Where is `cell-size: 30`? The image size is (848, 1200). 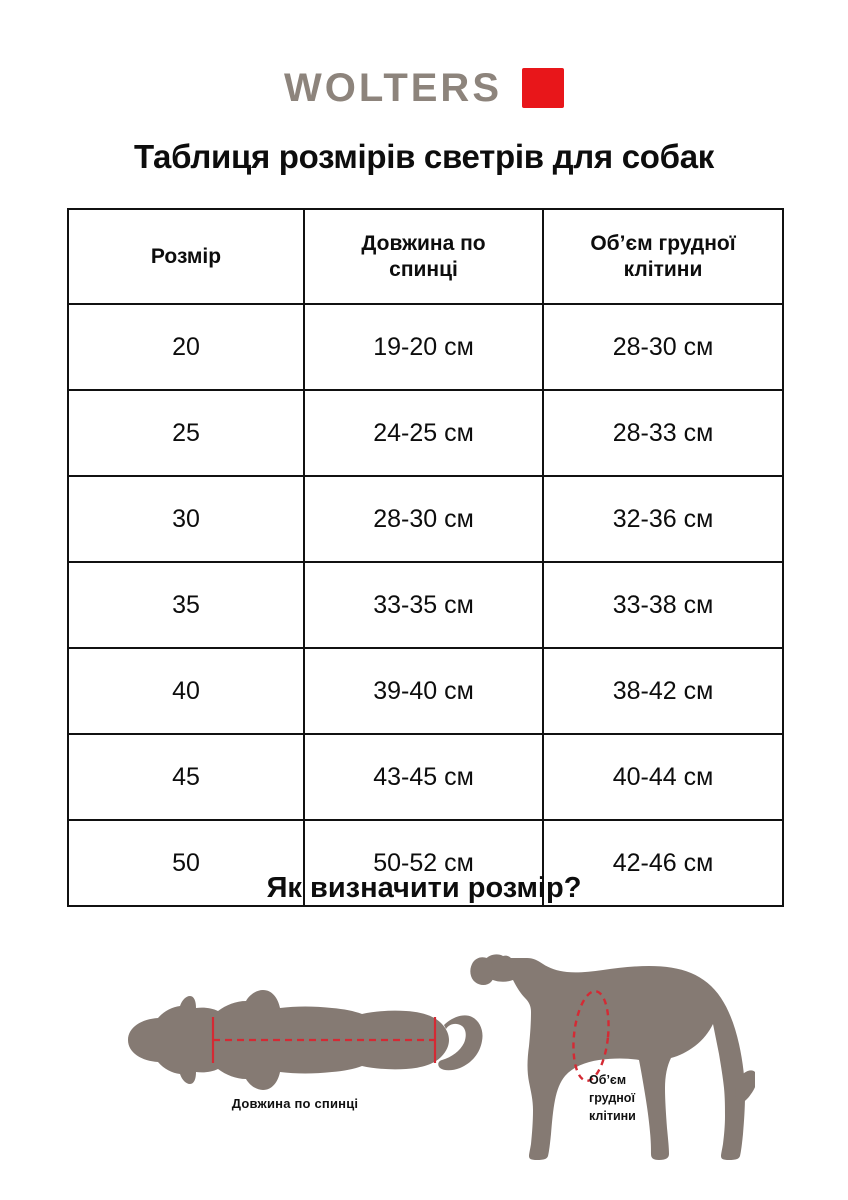 cell-size: 30 is located at coordinates (186, 519).